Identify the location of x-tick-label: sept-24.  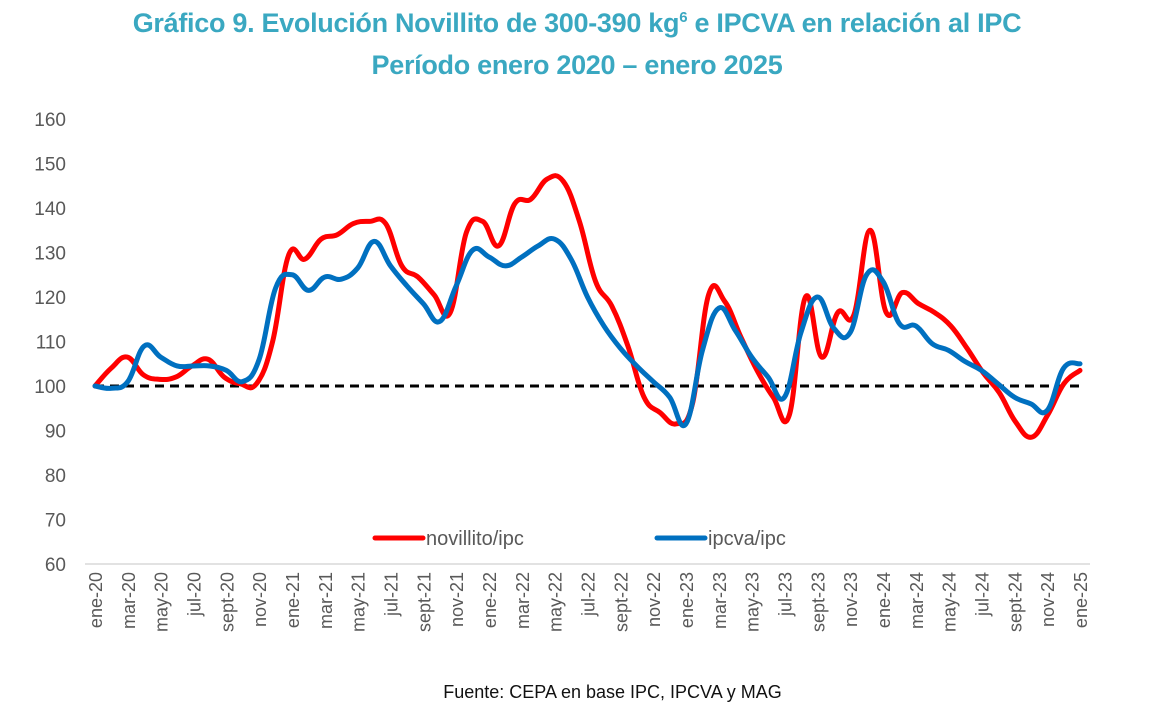
(1015, 602).